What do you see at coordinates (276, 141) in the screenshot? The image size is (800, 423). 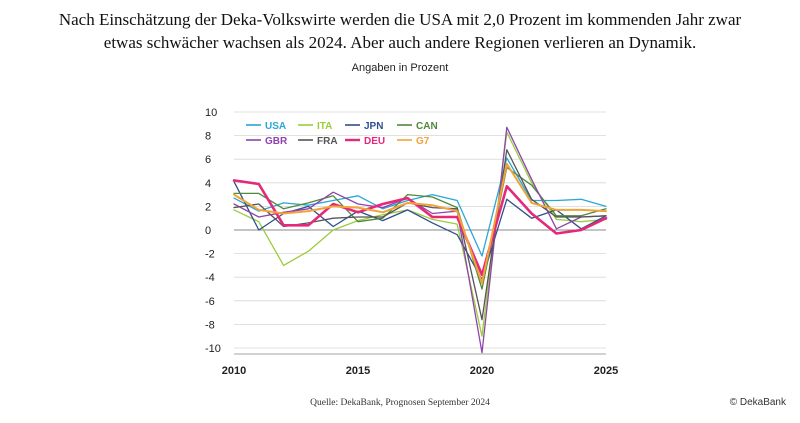 I see `legend-label-gbr: GBR` at bounding box center [276, 141].